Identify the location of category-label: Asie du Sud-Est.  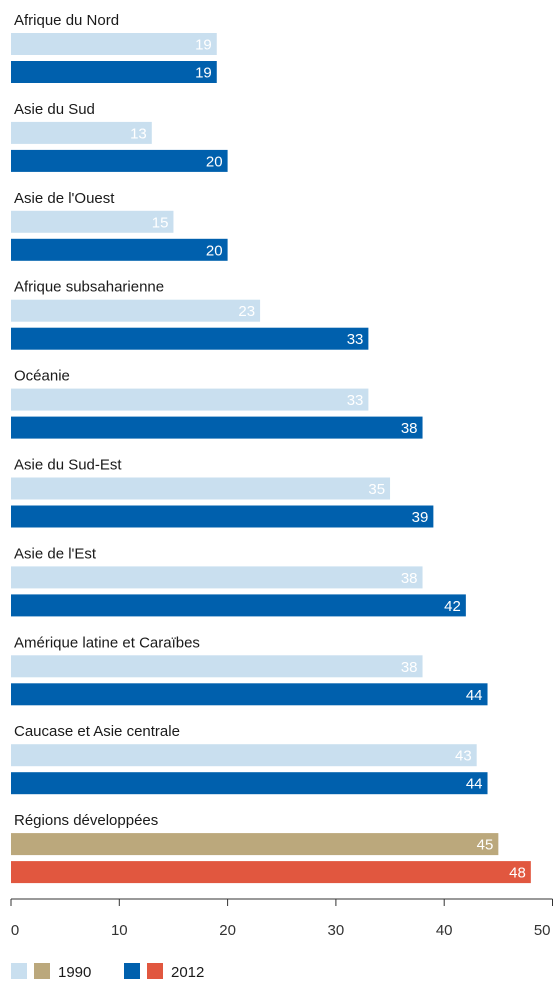
(68, 465).